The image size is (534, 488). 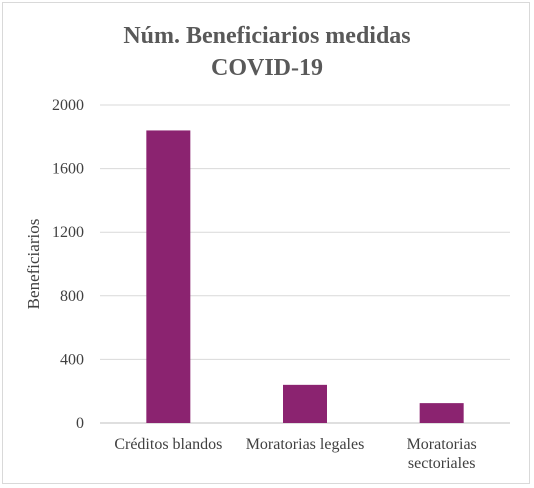 I want to click on chart-title-line-2: COVID-19, so click(x=267, y=68).